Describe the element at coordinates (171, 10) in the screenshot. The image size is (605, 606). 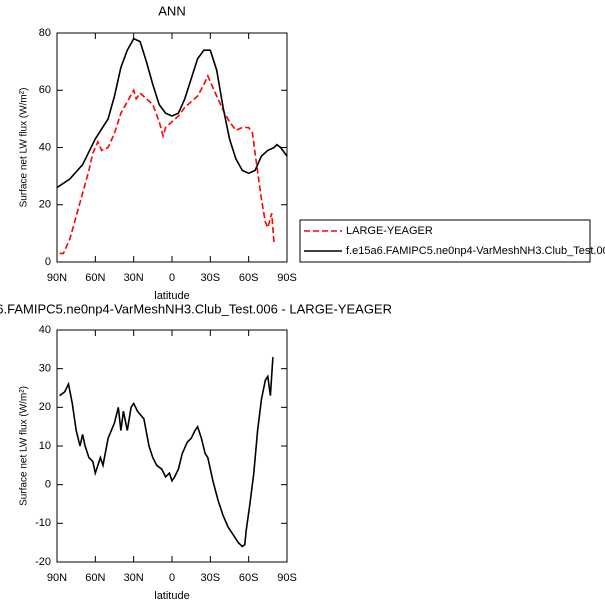
I see `chart-title: ANN` at that location.